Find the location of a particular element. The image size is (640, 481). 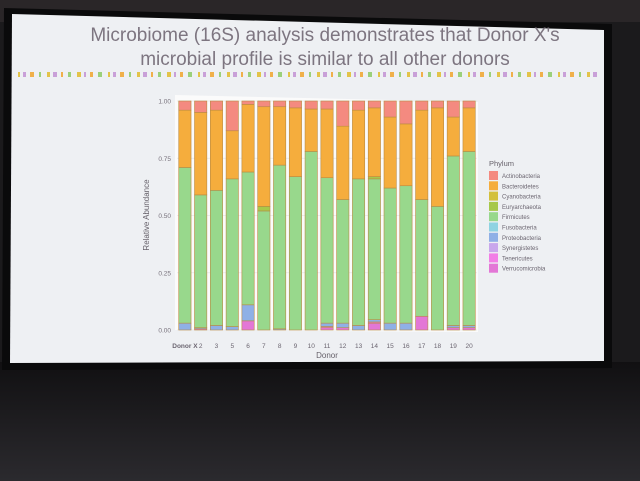

y-axis-label: Relative Abundance is located at coordinates (146, 215).